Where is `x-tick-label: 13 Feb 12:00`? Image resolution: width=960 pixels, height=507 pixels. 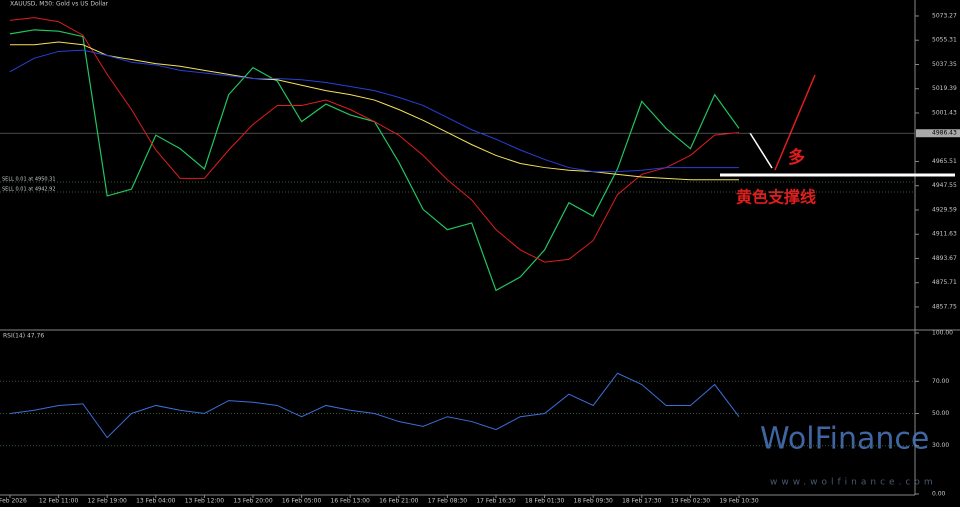
x-tick-label: 13 Feb 12:00 is located at coordinates (205, 501).